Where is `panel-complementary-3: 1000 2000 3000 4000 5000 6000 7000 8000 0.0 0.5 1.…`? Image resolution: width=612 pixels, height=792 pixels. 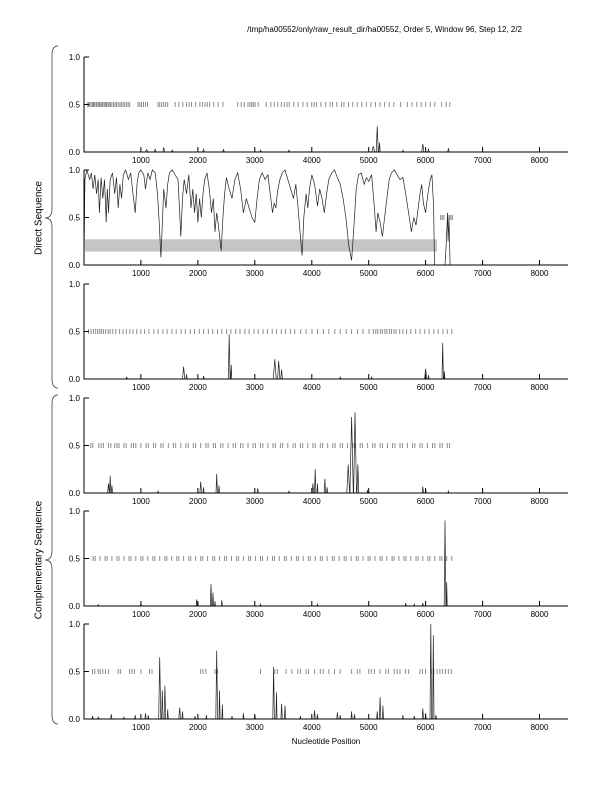 panel-complementary-3: 1000 2000 3000 4000 5000 6000 7000 8000 0.0 0.5 1.… is located at coordinates (318, 676).